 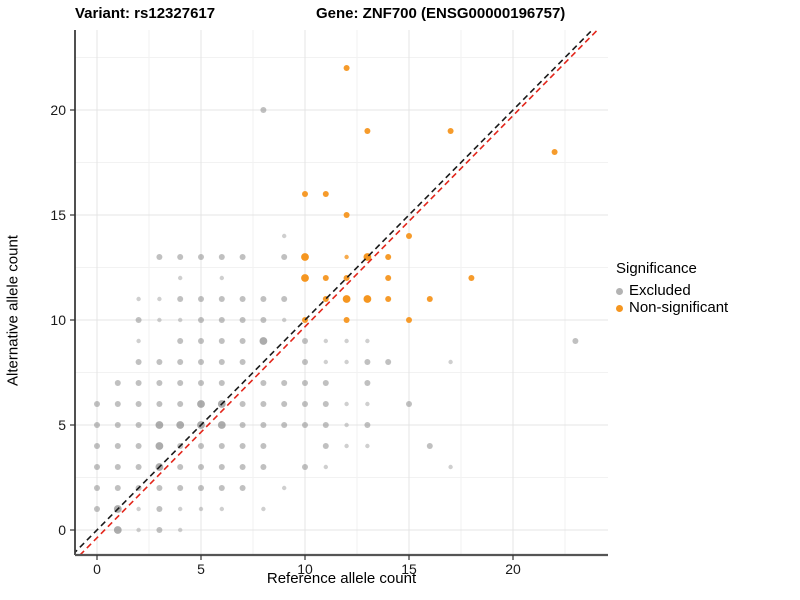 What do you see at coordinates (58, 215) in the screenshot?
I see `y-tick-label: 15` at bounding box center [58, 215].